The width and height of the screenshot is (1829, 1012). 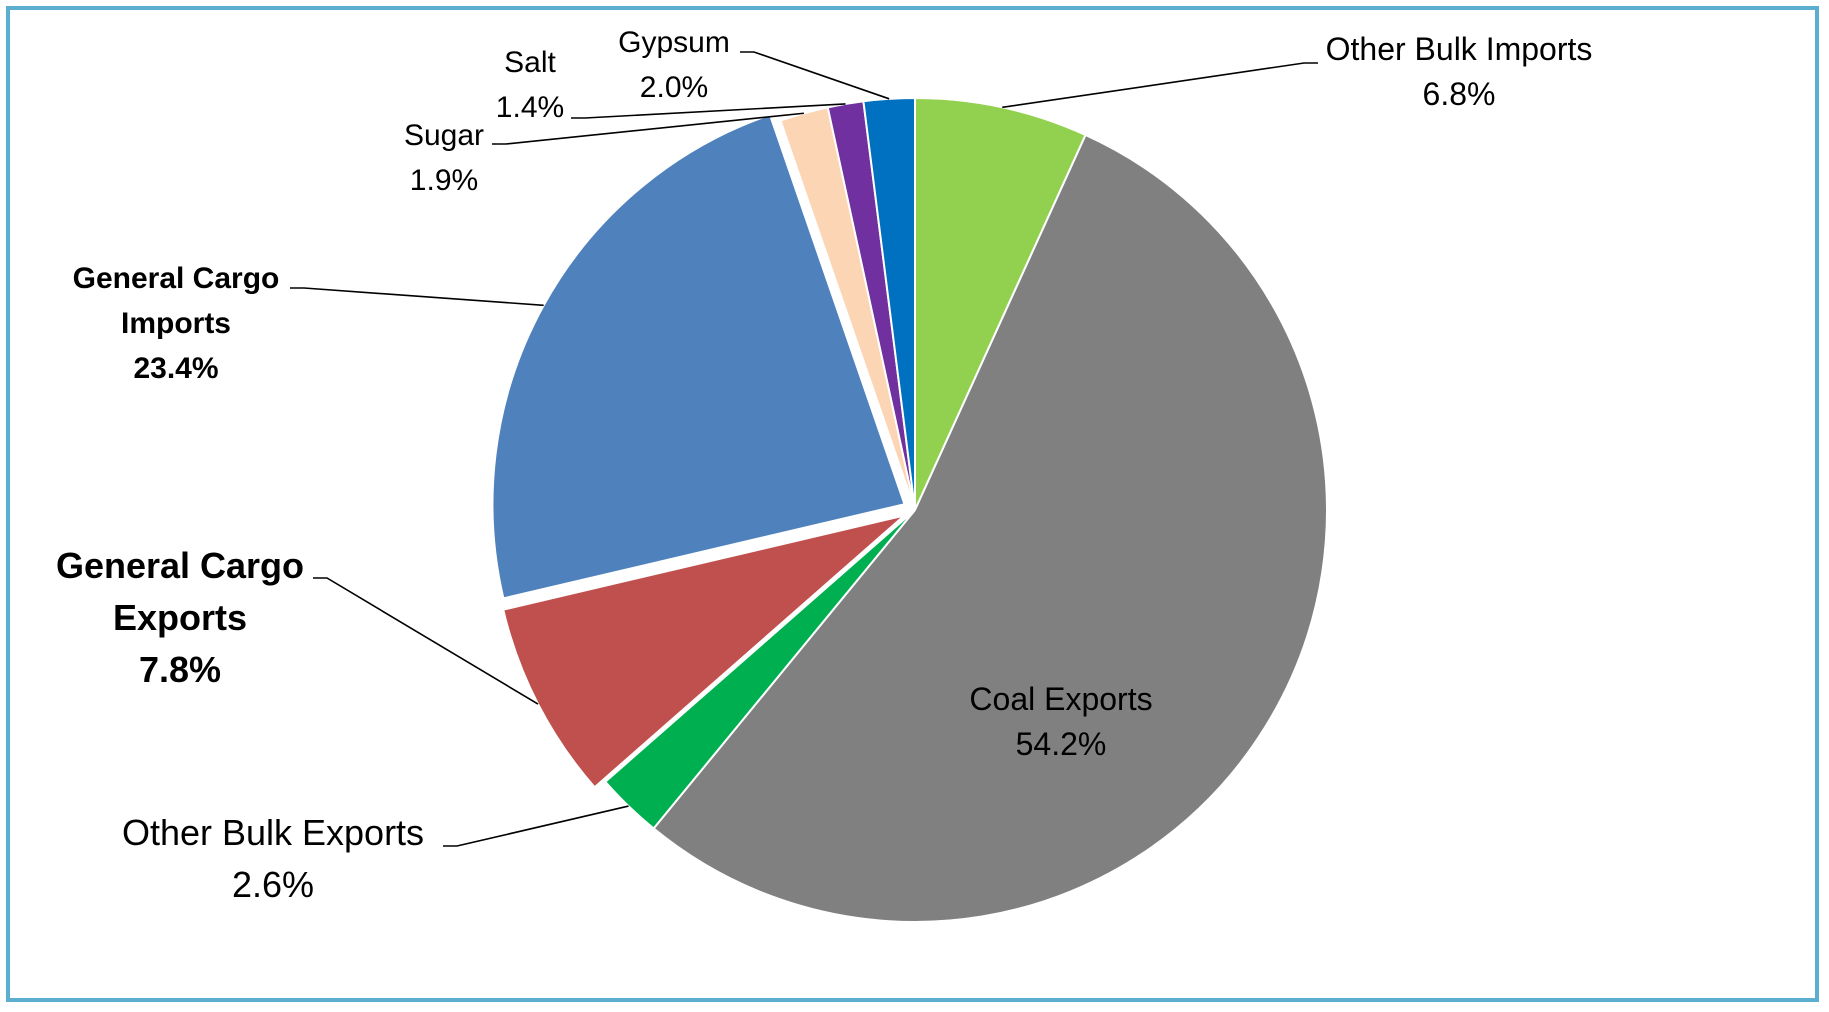 What do you see at coordinates (530, 107) in the screenshot?
I see `value-salt: 1.4%` at bounding box center [530, 107].